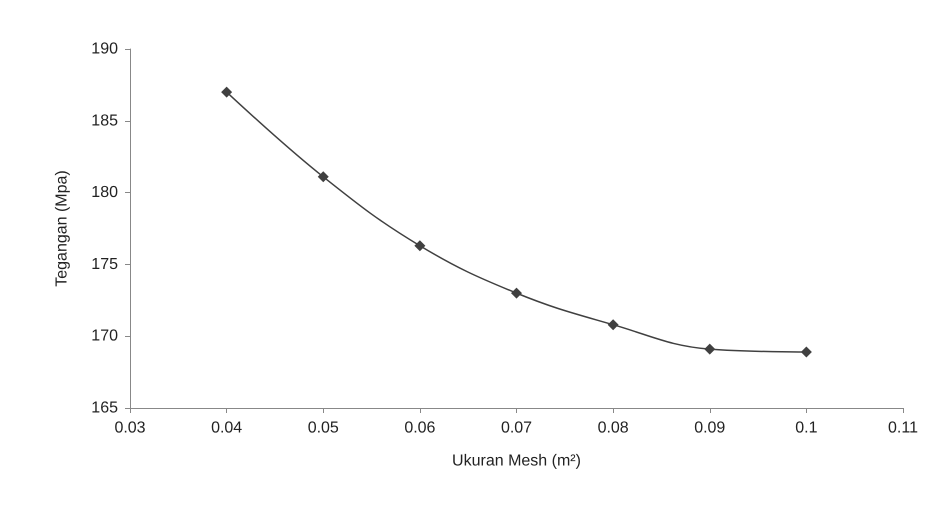  I want to click on x-tick-label: 0.03, so click(130, 428).